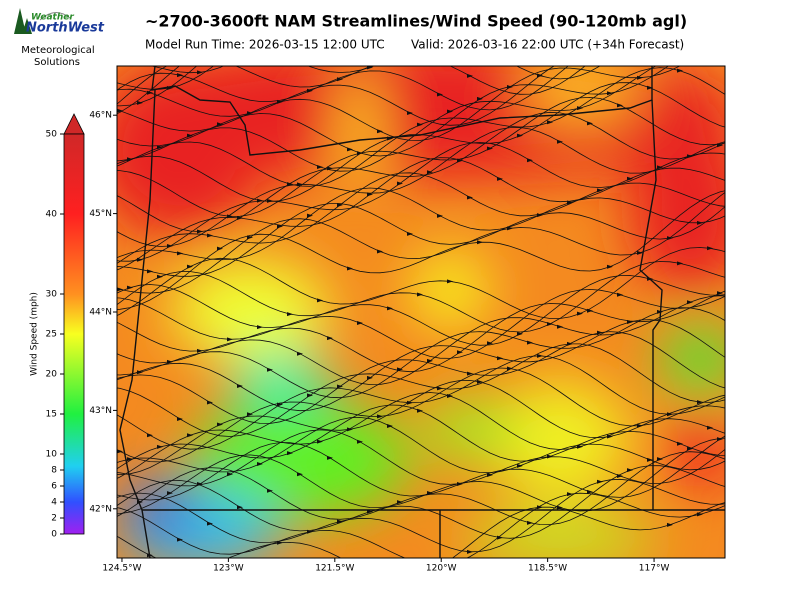  I want to click on colorbar-extend, so click(74, 124).